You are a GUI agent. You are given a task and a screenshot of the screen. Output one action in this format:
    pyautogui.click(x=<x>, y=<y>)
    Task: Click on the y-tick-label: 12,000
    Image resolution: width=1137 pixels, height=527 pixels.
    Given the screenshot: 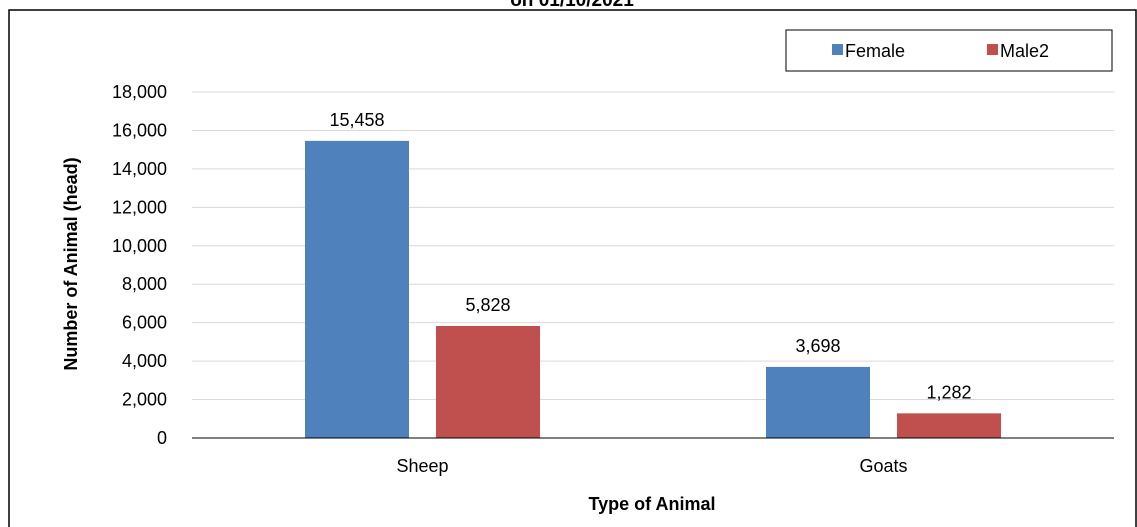 What is the action you would take?
    pyautogui.click(x=139, y=207)
    